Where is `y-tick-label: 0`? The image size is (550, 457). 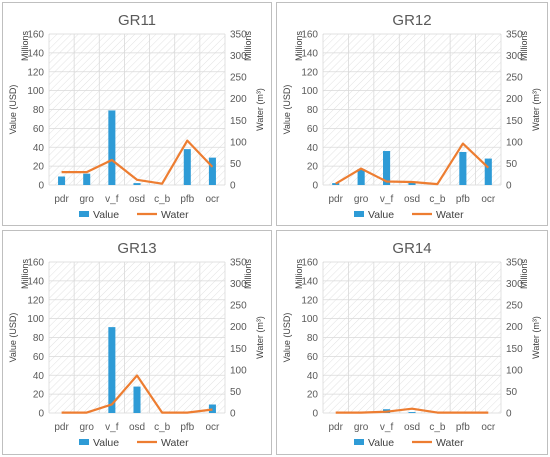 y-tick-label: 0 is located at coordinates (41, 186).